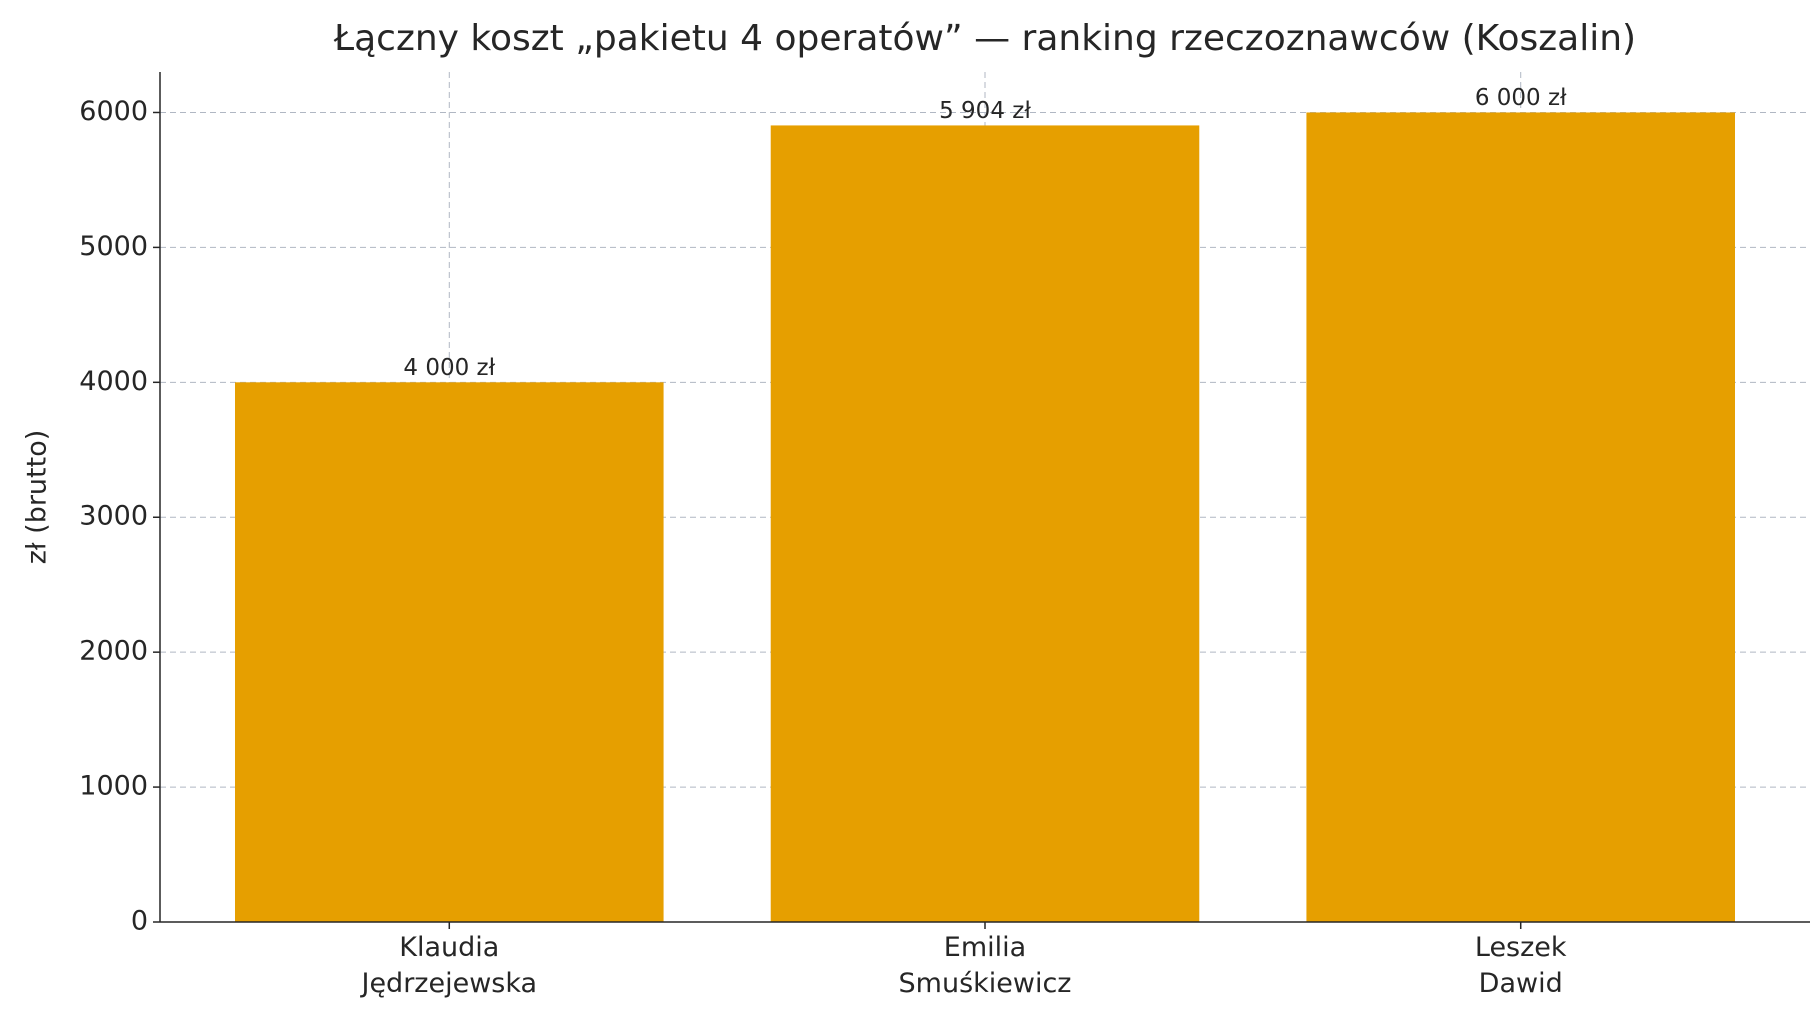  What do you see at coordinates (113, 786) in the screenshot?
I see `y-tick-label: 1000` at bounding box center [113, 786].